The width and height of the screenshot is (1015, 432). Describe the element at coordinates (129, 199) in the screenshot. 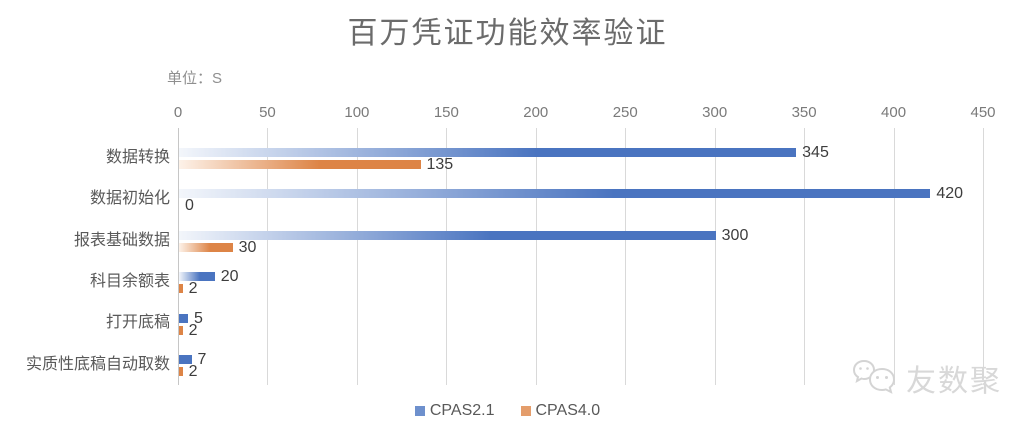

I see `category-label: 数据初始化` at that location.